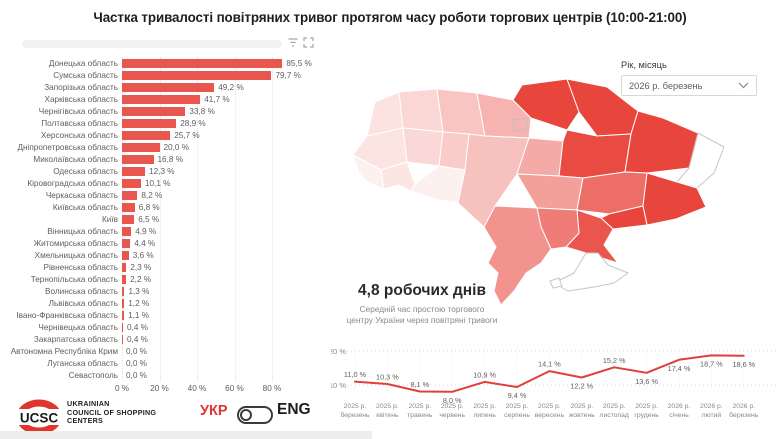 The width and height of the screenshot is (780, 439). What do you see at coordinates (123, 291) in the screenshot?
I see `bar-volyn` at bounding box center [123, 291].